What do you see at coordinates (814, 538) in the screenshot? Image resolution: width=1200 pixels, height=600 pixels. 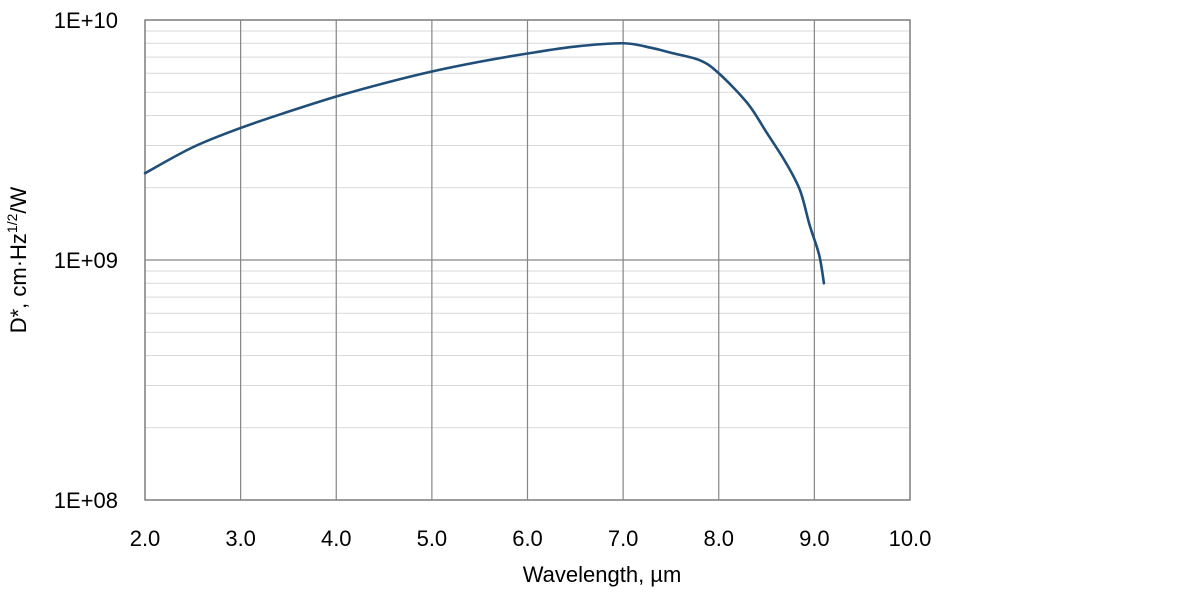 I see `x-tick-label: 9.0` at bounding box center [814, 538].